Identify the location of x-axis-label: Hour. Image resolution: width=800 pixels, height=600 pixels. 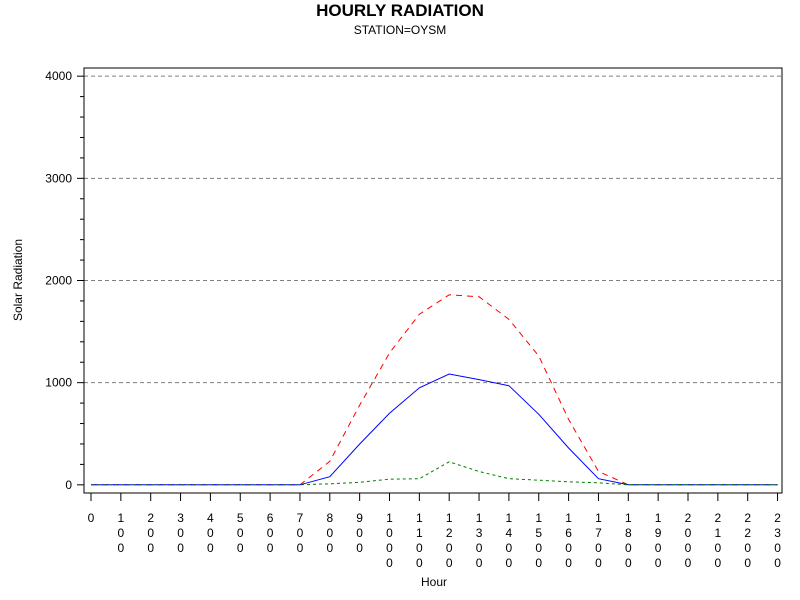
(434, 582).